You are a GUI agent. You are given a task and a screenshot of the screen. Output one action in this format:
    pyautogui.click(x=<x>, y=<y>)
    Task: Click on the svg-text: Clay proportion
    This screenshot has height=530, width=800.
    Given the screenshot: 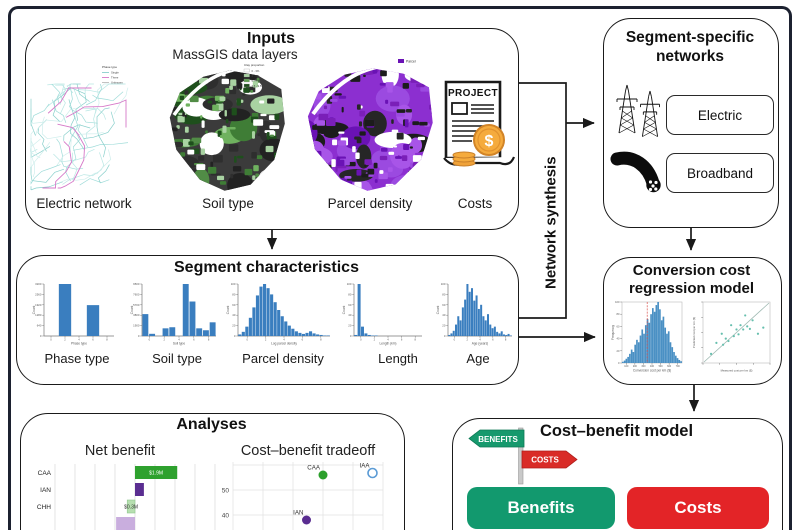 What is the action you would take?
    pyautogui.click(x=254, y=65)
    